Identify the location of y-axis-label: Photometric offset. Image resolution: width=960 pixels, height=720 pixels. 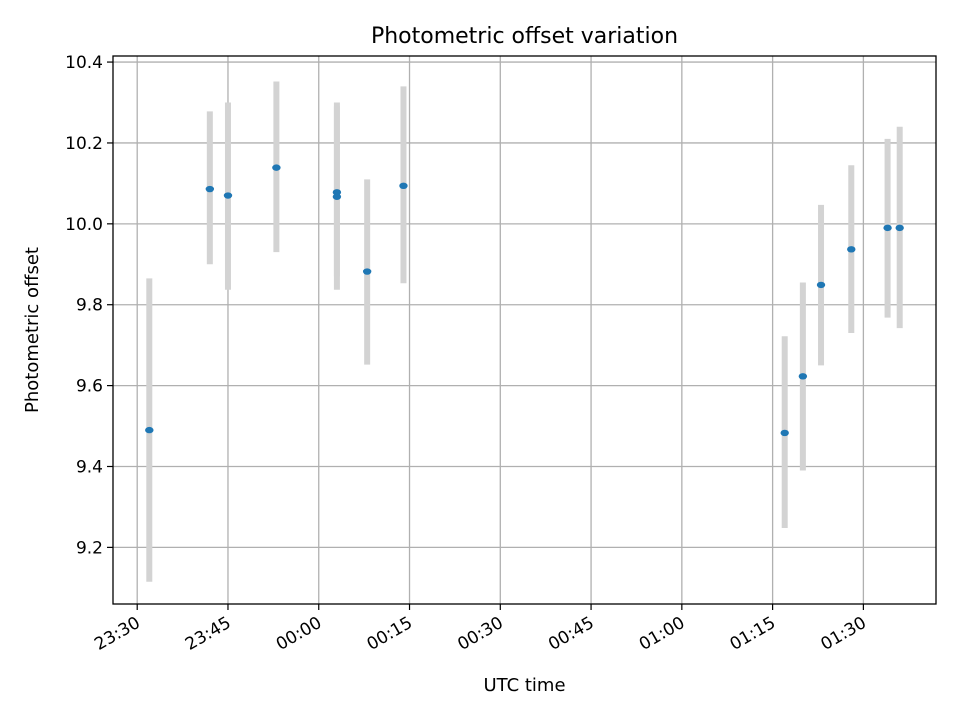
(32, 330).